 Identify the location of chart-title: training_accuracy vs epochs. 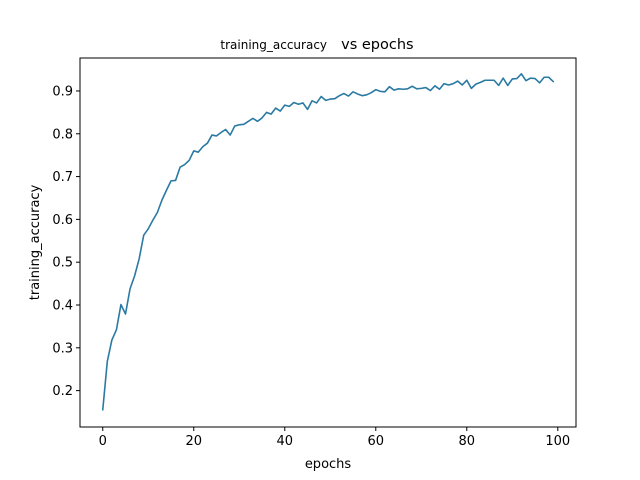
(316, 43).